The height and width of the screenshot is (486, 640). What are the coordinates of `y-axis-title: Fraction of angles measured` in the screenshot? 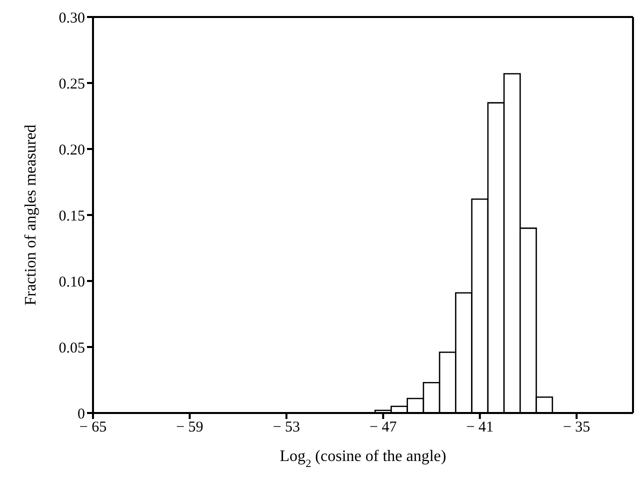 It's located at (31, 215).